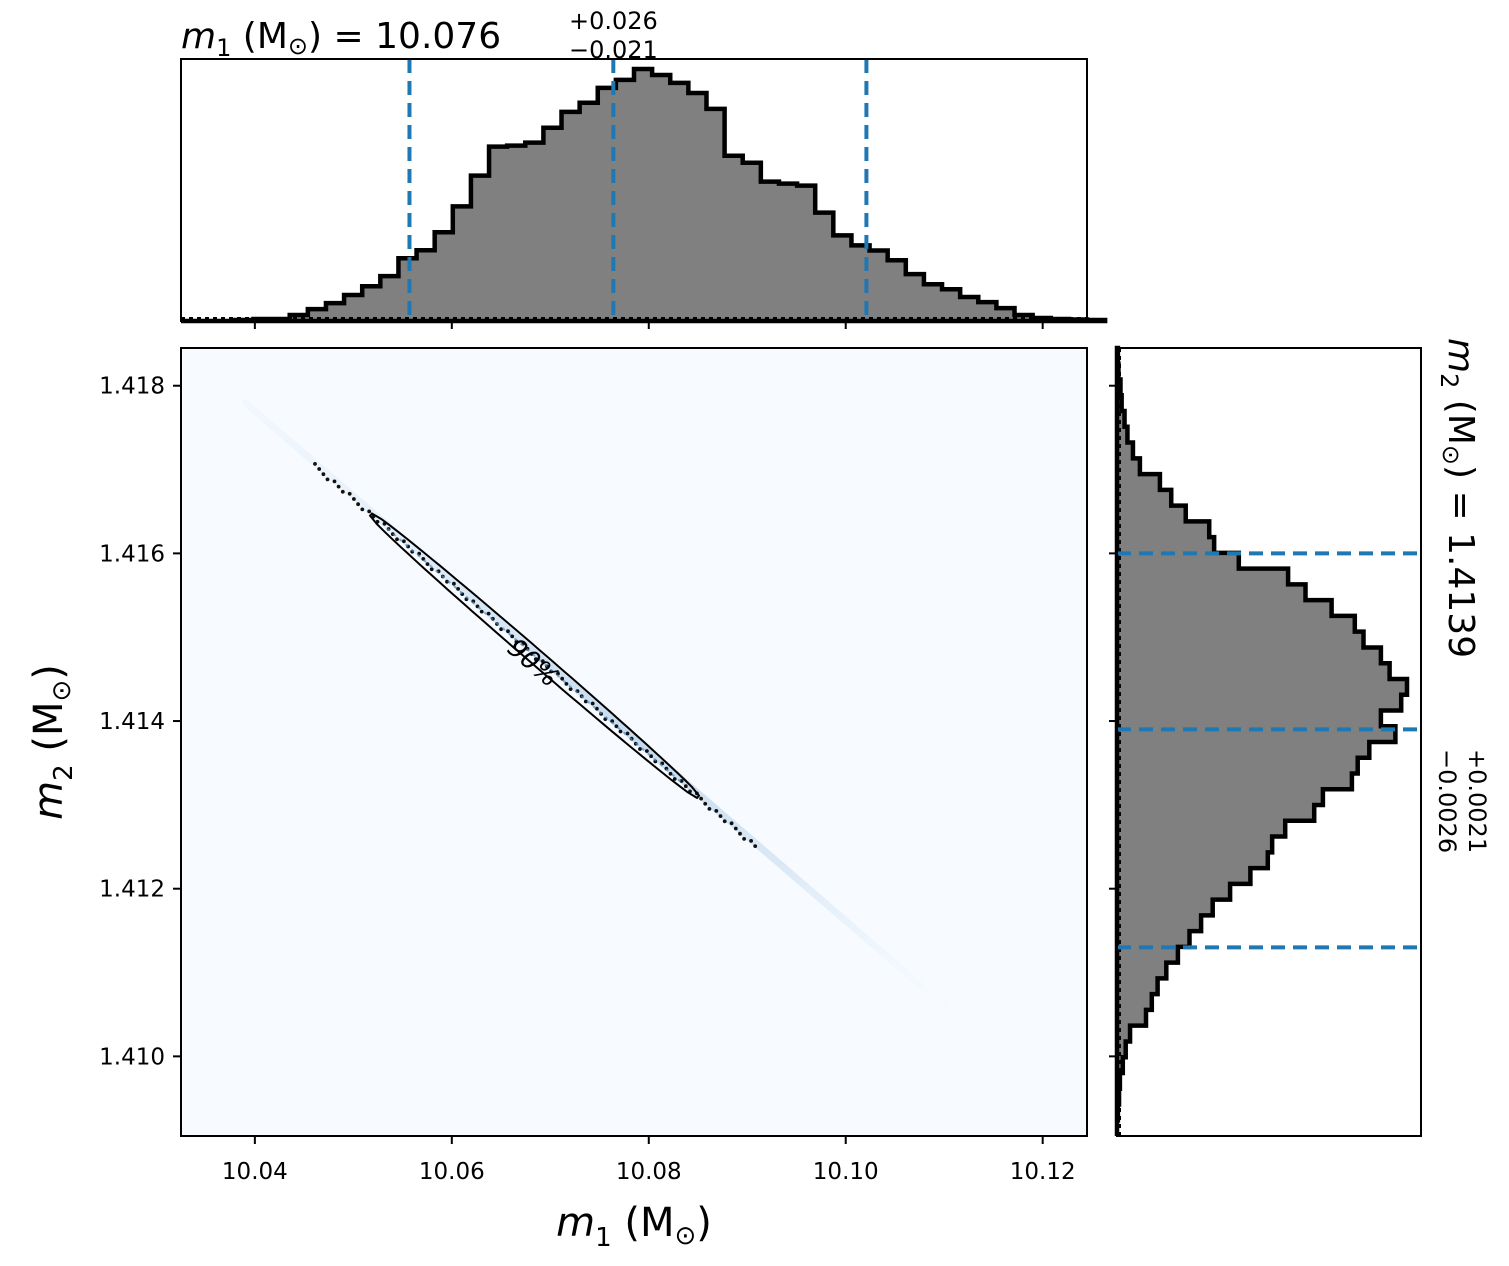 Image resolution: width=1509 pixels, height=1266 pixels. What do you see at coordinates (1447, 801) in the screenshot?
I see `m2-minus-error: −0.0026` at bounding box center [1447, 801].